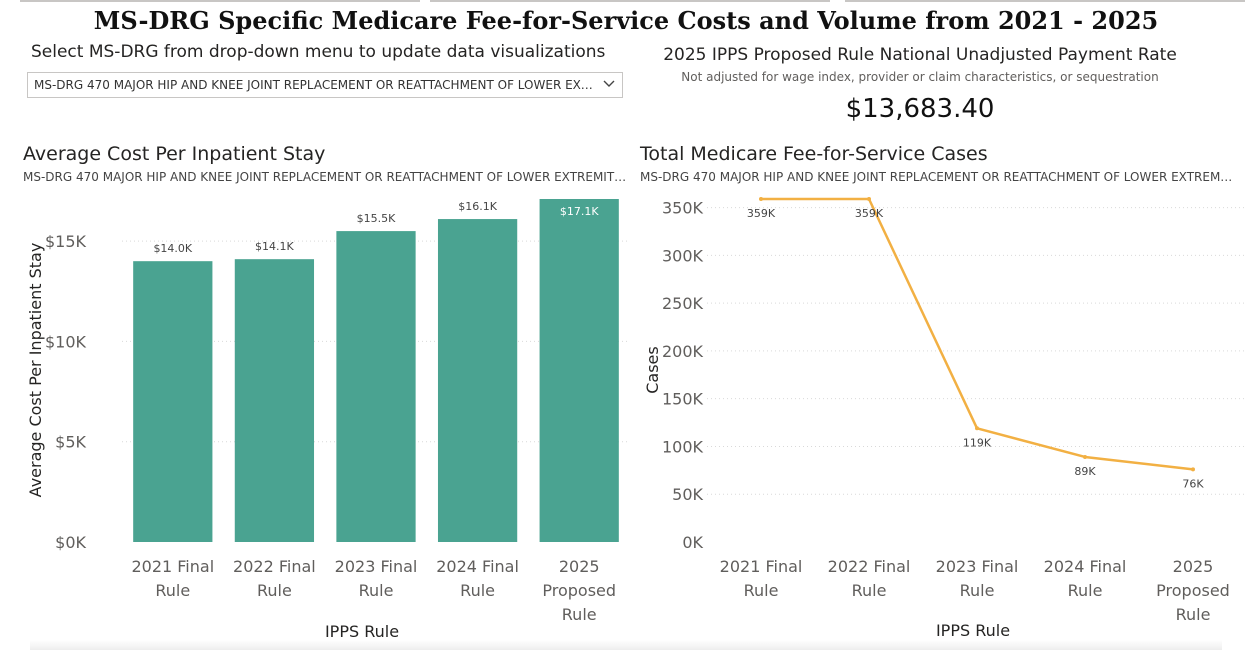 The image size is (1252, 650). What do you see at coordinates (66, 341) in the screenshot?
I see `y-tick-label: $10K` at bounding box center [66, 341].